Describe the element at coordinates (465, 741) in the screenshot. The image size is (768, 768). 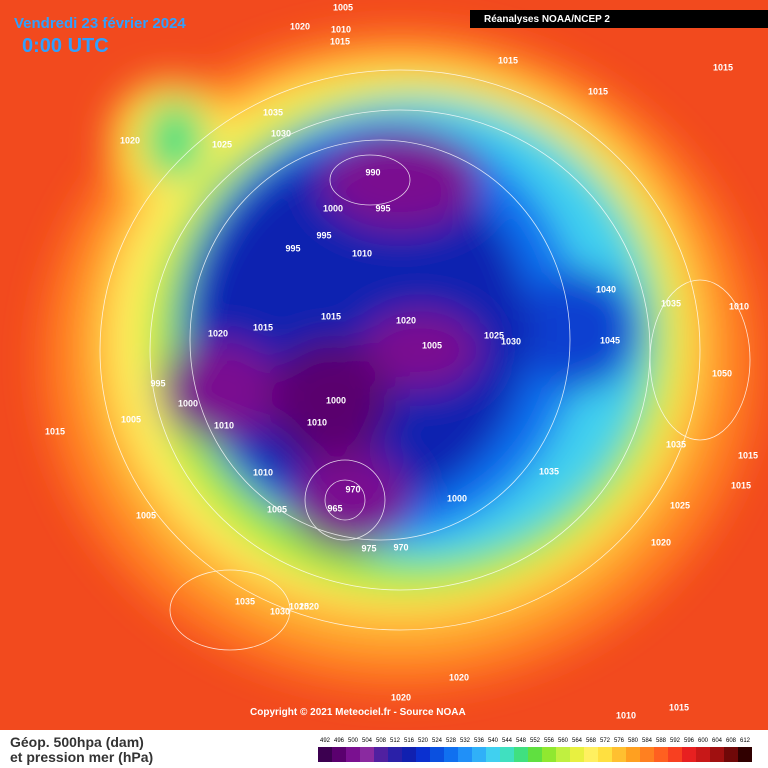
I see `scale-label: 532` at that location.